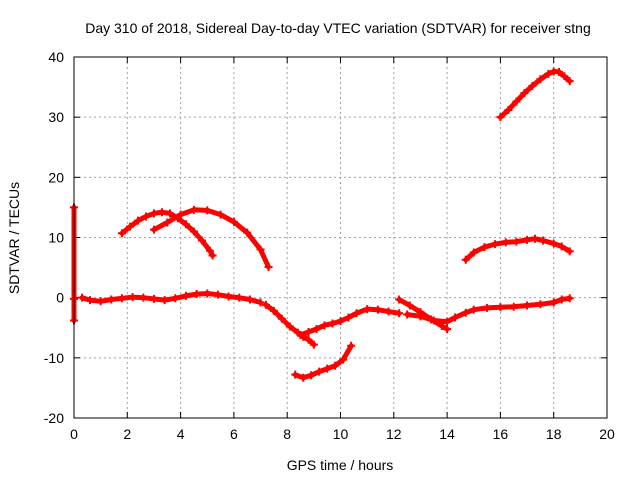 The width and height of the screenshot is (640, 480). I want to click on series-descent-to-9h, so click(289, 324).